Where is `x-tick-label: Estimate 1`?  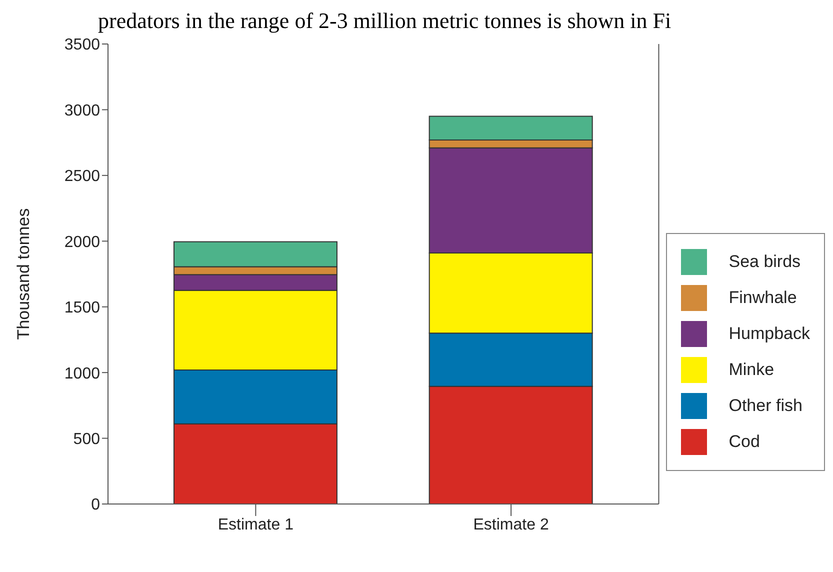
x-tick-label: Estimate 1 is located at coordinates (256, 525).